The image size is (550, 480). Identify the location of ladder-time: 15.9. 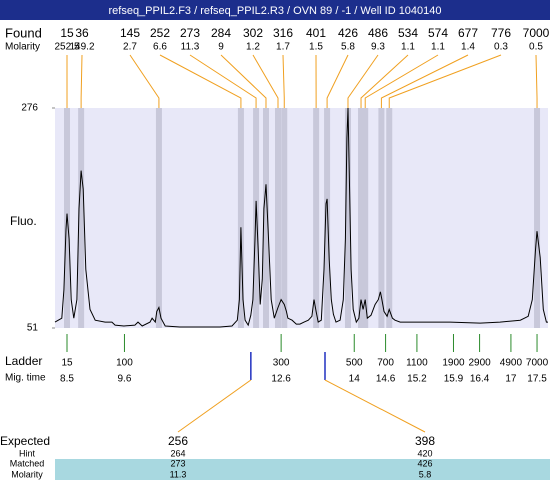
(454, 379).